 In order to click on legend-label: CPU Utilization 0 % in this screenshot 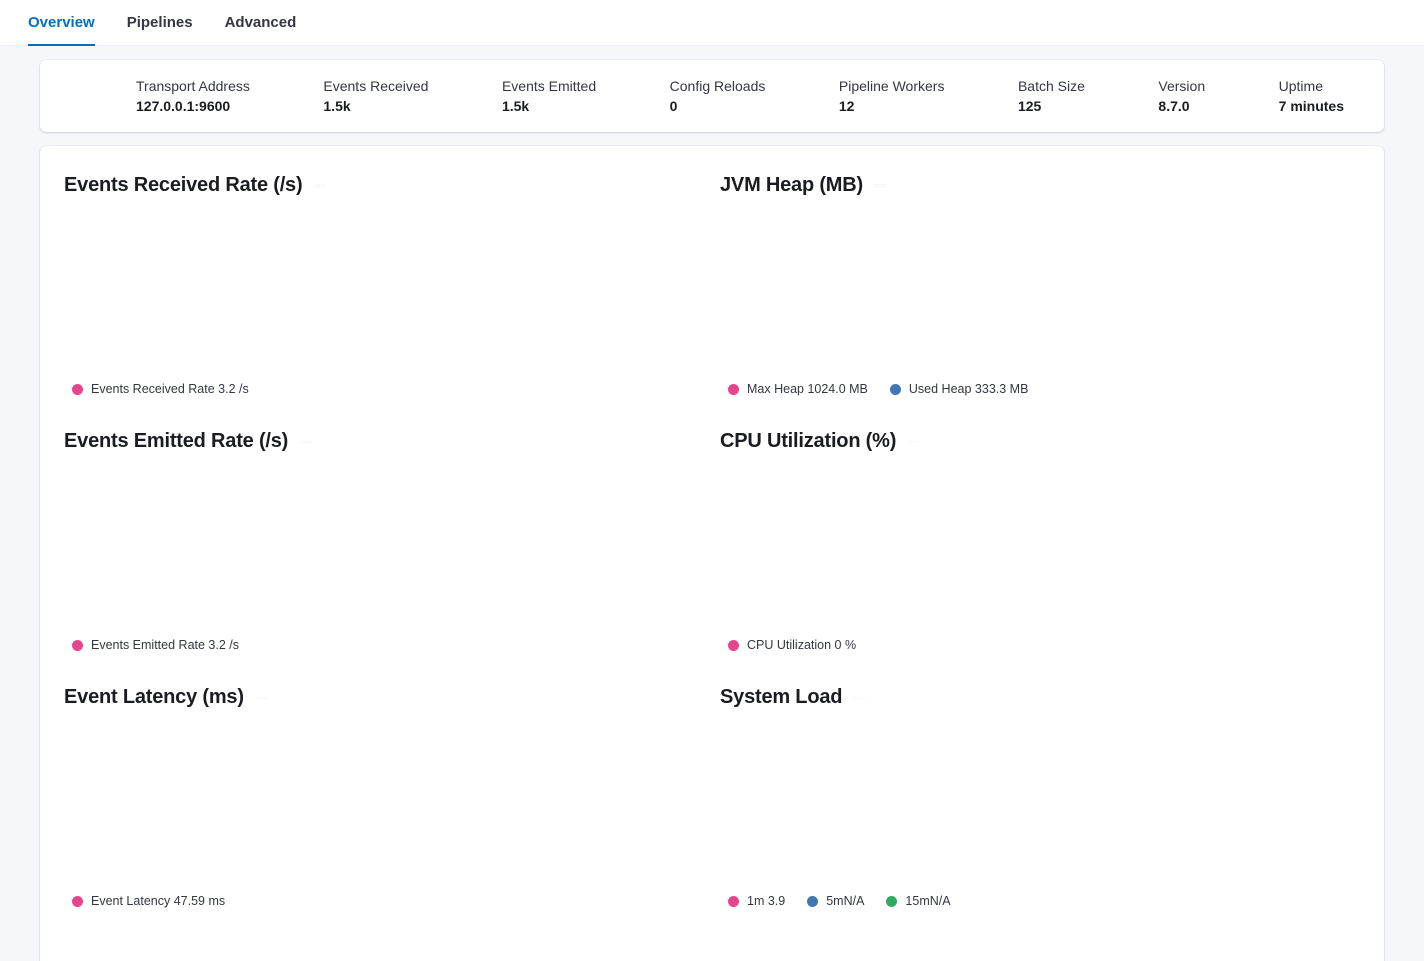, I will do `click(802, 645)`.